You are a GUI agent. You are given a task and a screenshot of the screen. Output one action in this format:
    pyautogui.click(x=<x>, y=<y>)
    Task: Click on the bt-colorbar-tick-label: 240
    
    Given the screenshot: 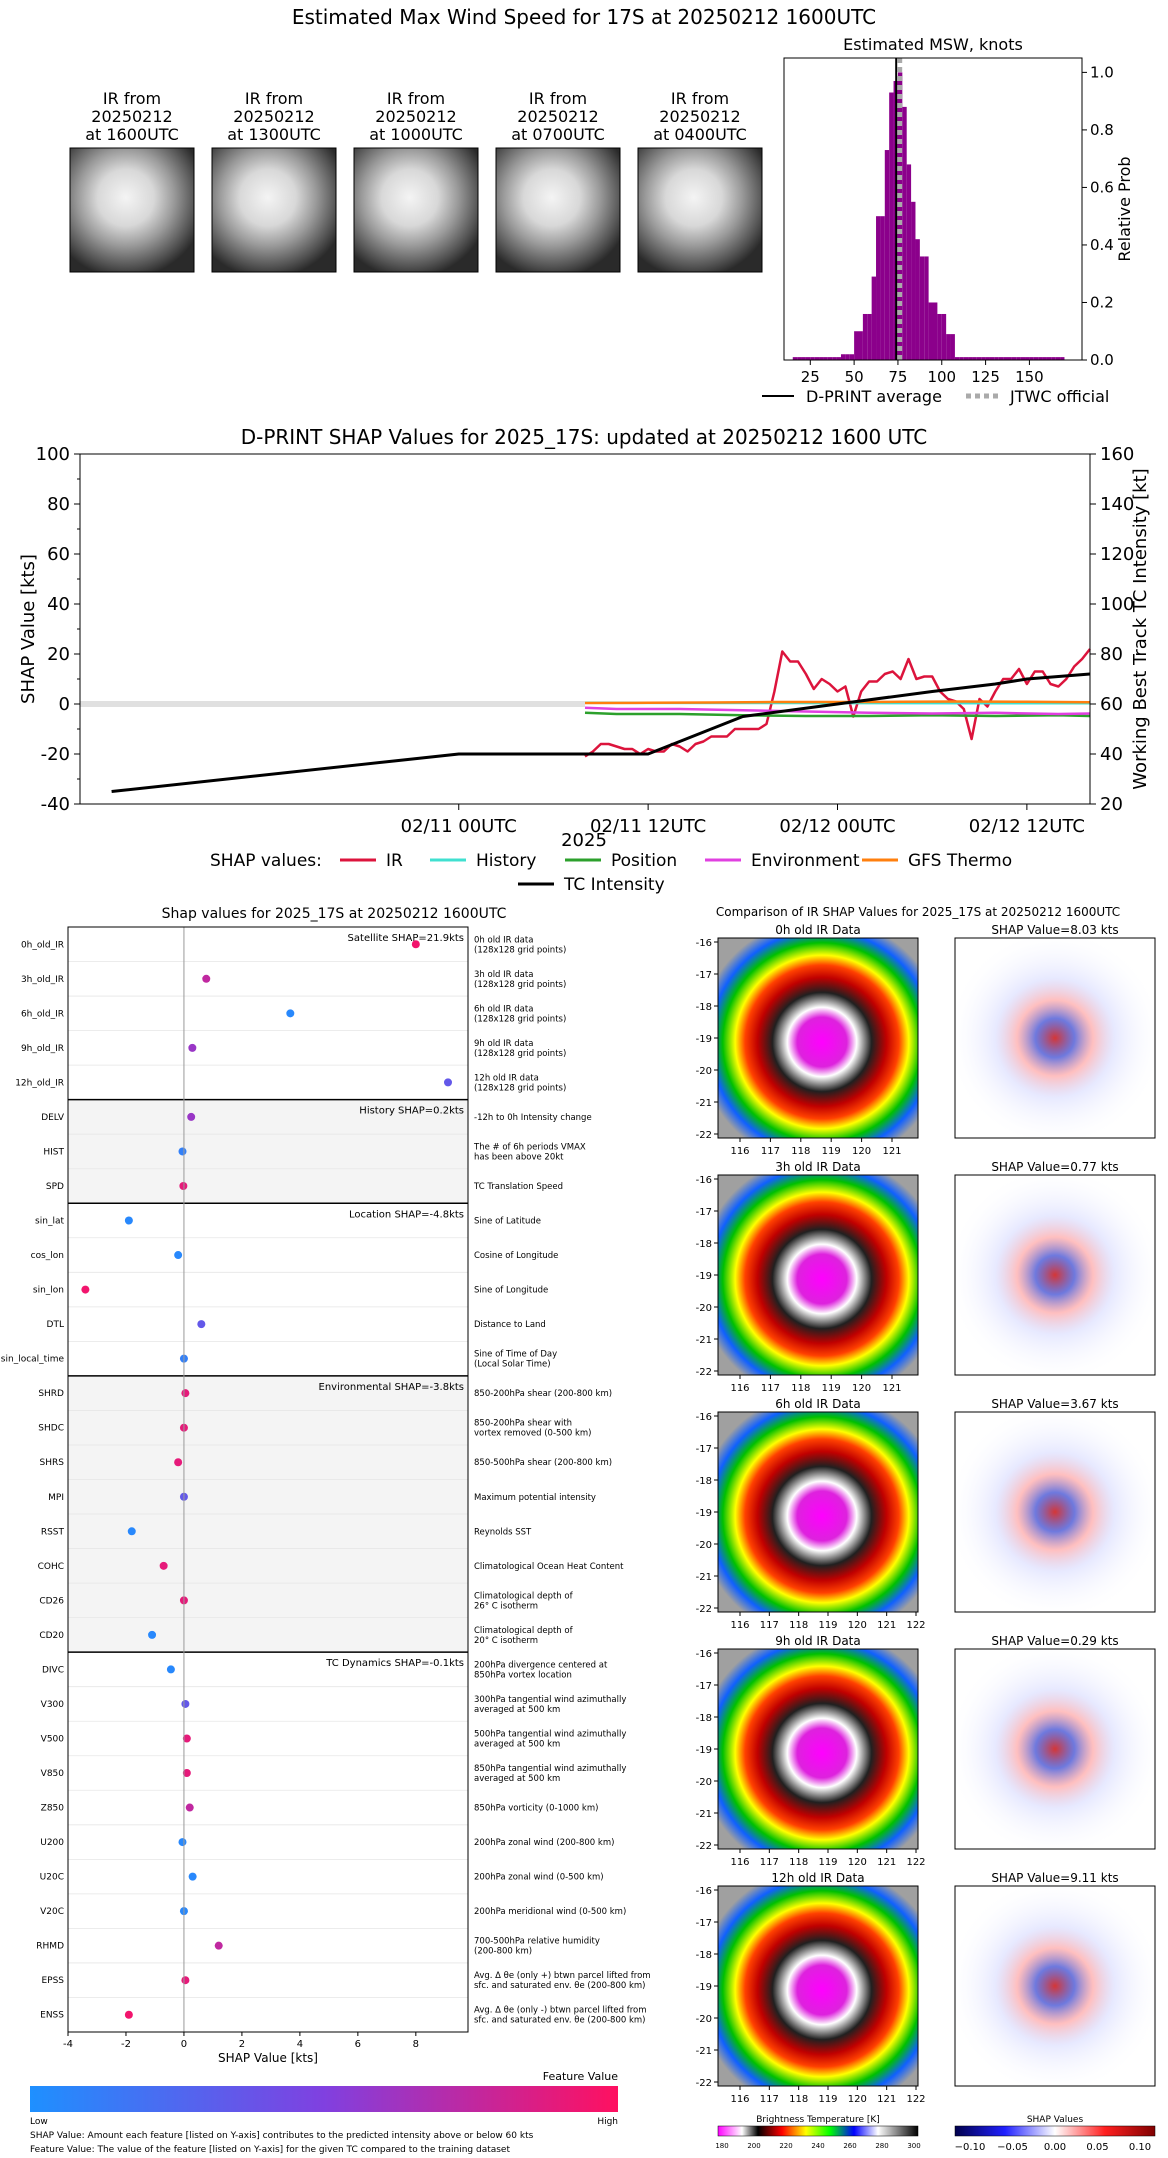 What is the action you would take?
    pyautogui.click(x=817, y=2146)
    